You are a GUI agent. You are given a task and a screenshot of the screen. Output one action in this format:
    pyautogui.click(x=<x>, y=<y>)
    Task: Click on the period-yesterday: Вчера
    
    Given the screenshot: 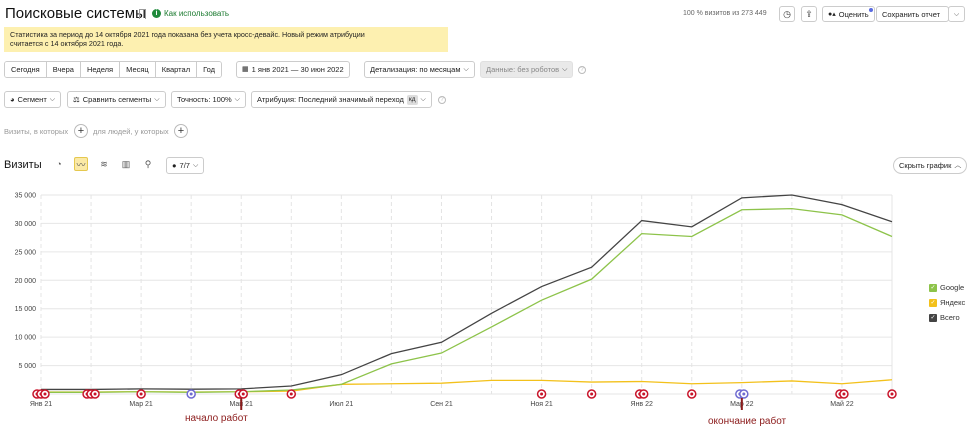 What is the action you would take?
    pyautogui.click(x=63, y=69)
    